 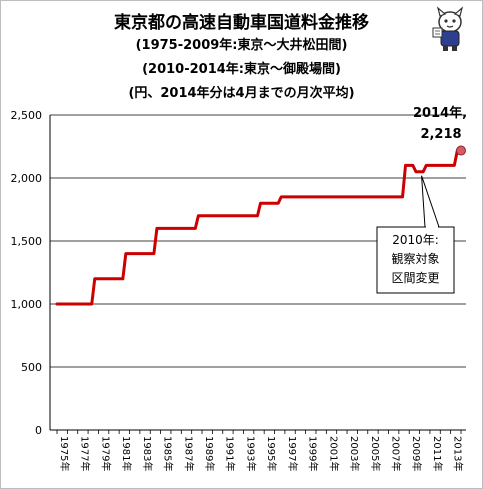 What do you see at coordinates (416, 453) in the screenshot?
I see `x-tick-label: 2009年` at bounding box center [416, 453].